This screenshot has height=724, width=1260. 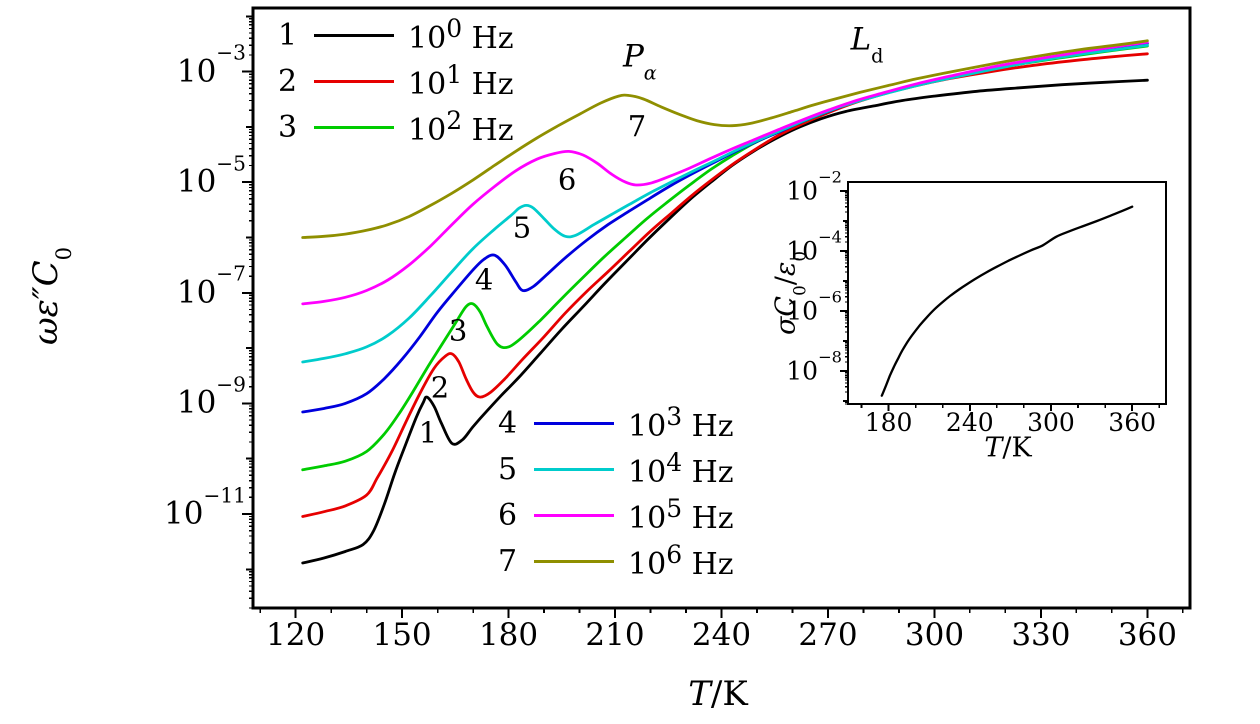 I want to click on legend-entry-1: 1 100 Hz, so click(x=396, y=35).